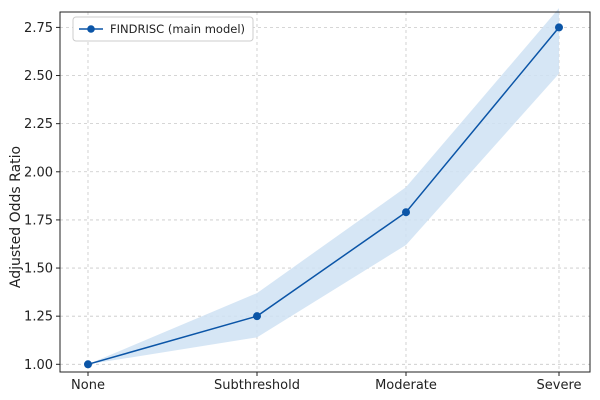  What do you see at coordinates (38, 172) in the screenshot?
I see `y-tick-label: 2.00` at bounding box center [38, 172].